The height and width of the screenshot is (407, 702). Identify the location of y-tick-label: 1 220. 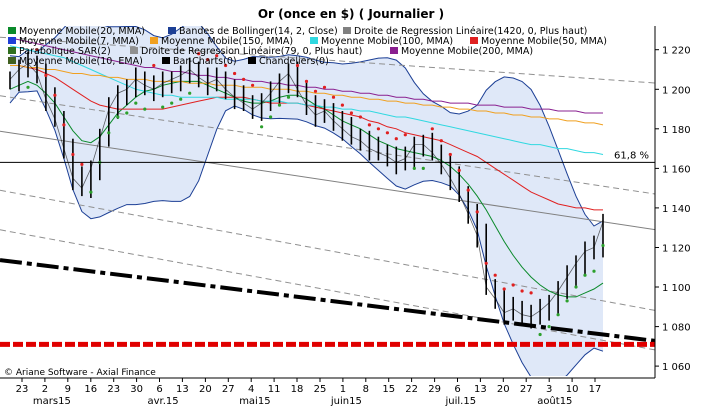
(676, 51).